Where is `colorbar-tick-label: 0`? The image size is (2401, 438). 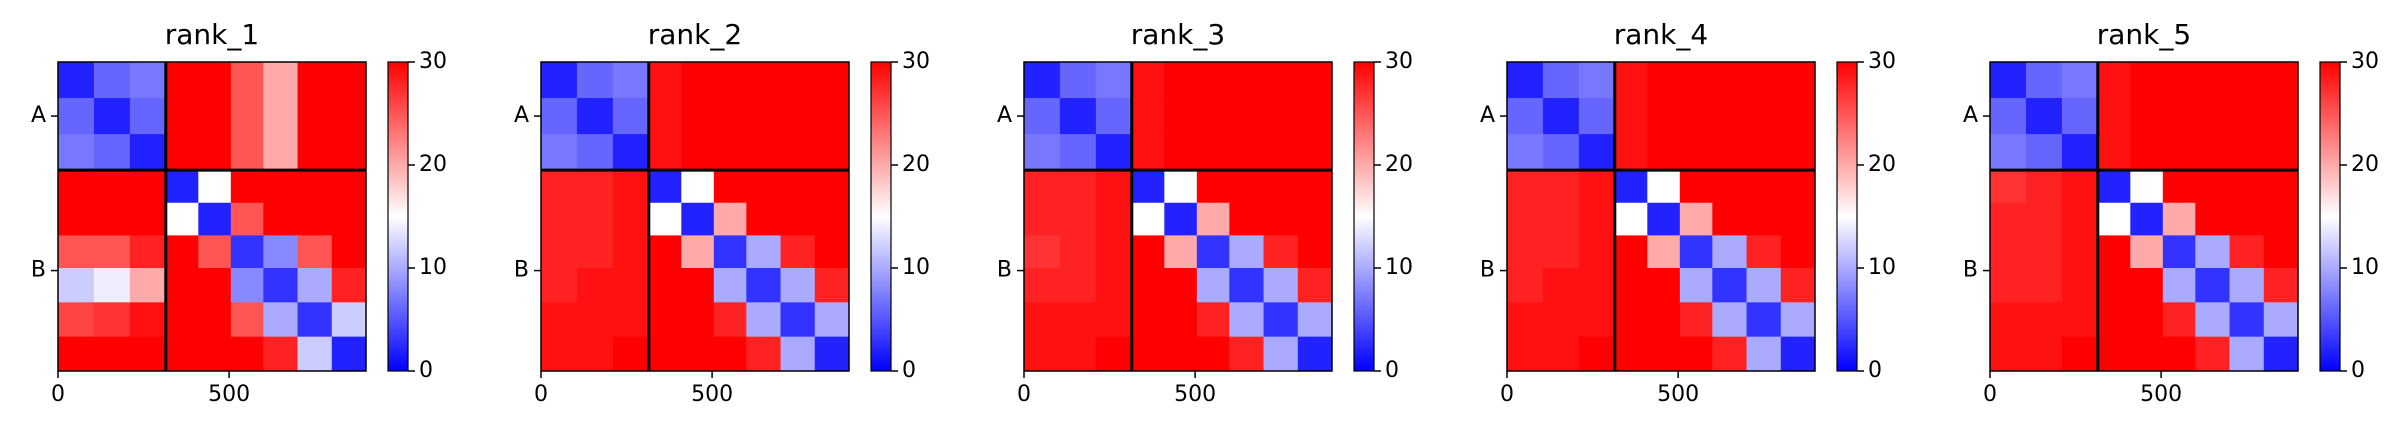
colorbar-tick-label: 0 is located at coordinates (2358, 370).